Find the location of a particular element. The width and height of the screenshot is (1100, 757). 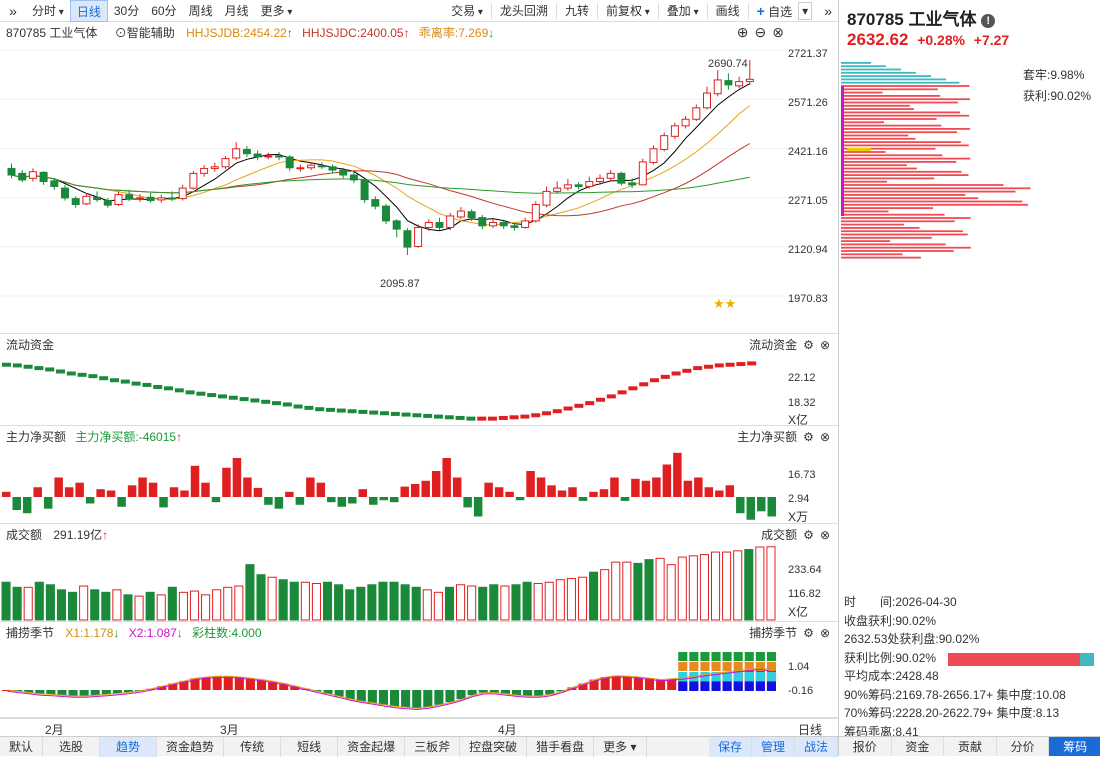

tab-contribution: 贡献 is located at coordinates (970, 746).